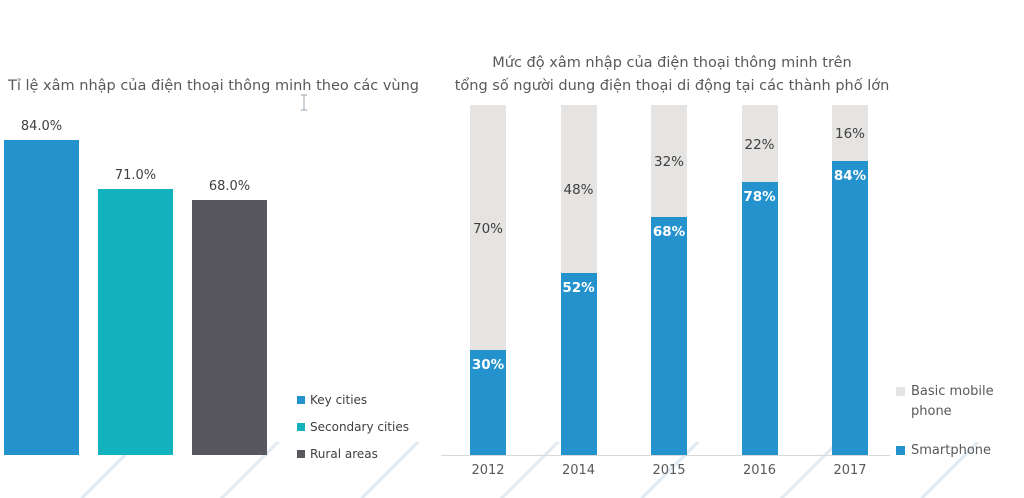  I want to click on bar-value-secondary-cities: 71.0%, so click(135, 175).